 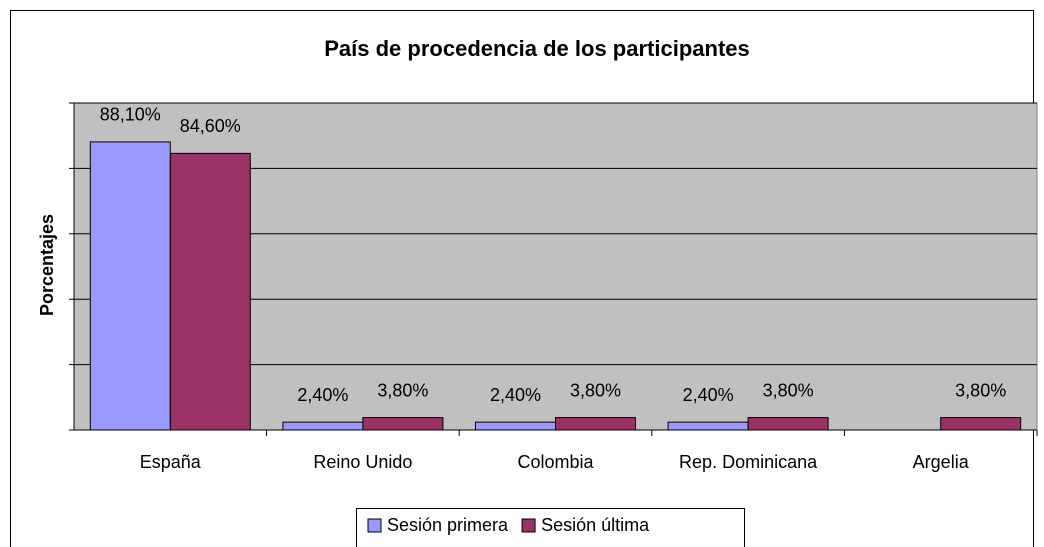 I want to click on x-tick-label: Rep. Dominicana, so click(x=748, y=462).